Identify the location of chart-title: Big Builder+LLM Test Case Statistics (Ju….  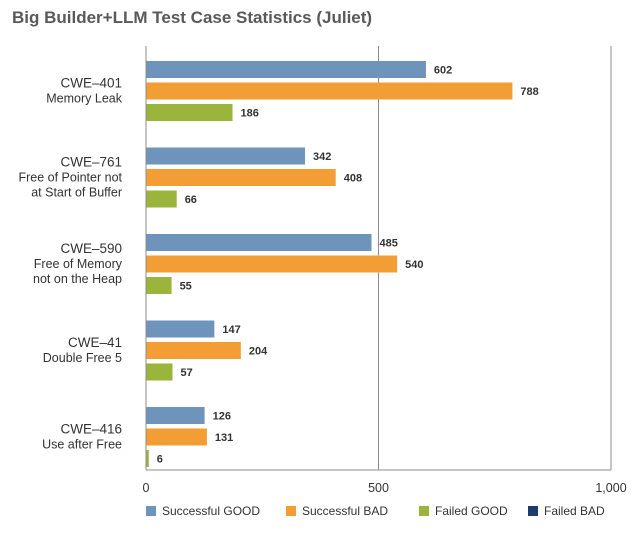
(192, 17).